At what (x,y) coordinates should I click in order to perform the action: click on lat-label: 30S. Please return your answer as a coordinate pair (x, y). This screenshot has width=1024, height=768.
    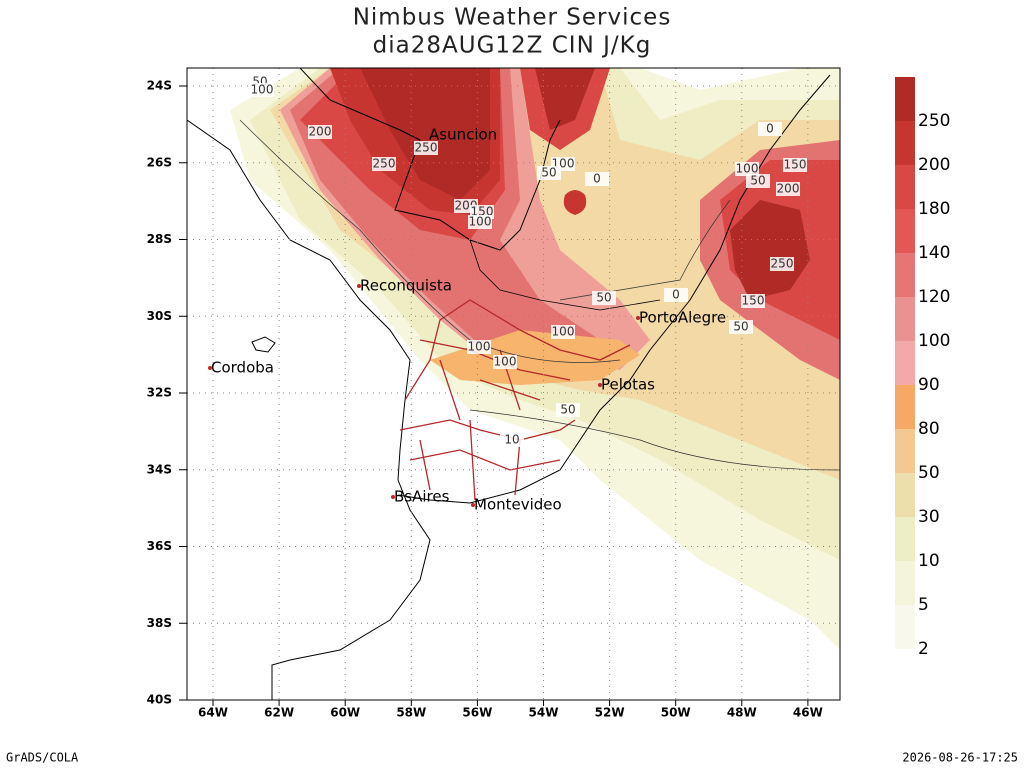
    Looking at the image, I should click on (159, 316).